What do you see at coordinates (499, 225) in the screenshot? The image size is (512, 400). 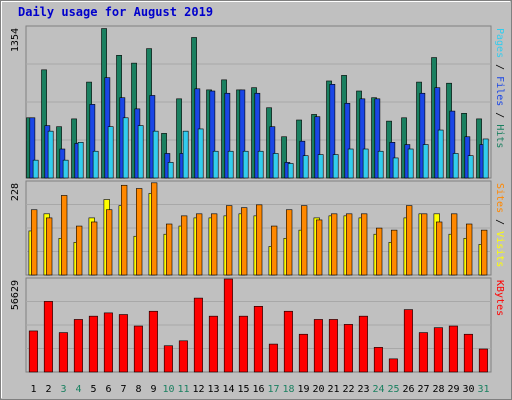 I see `middle-panel-axis-name: Sites / Visits` at bounding box center [499, 225].